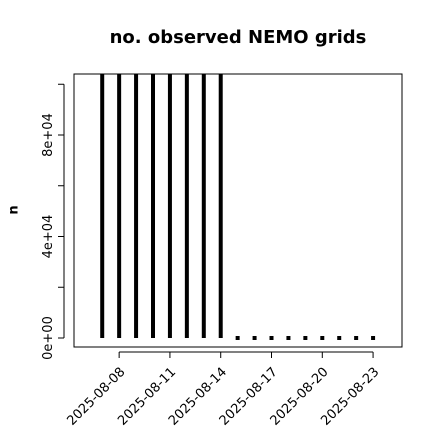  Describe the element at coordinates (238, 37) in the screenshot. I see `chart-title: no. observed NEMO grids` at that location.